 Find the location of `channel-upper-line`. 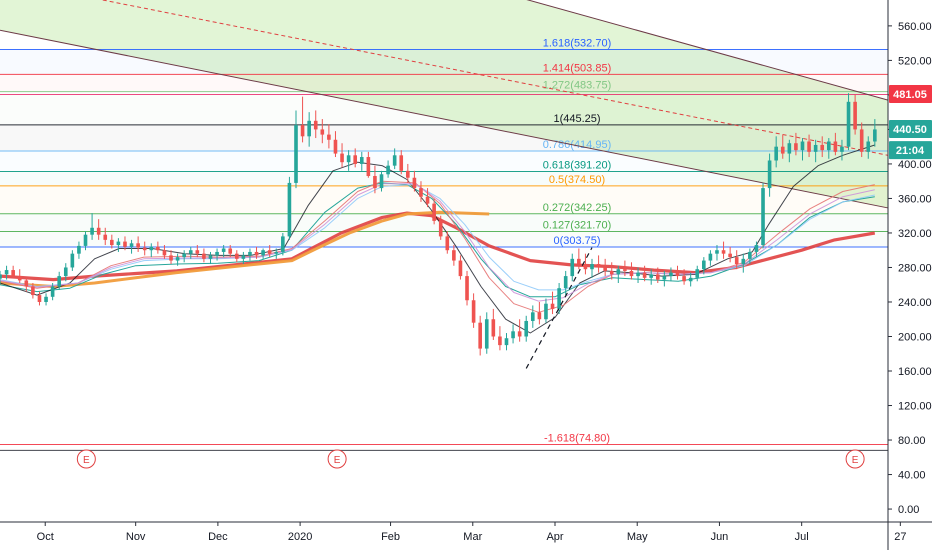

channel-upper-line is located at coordinates (707, 50).